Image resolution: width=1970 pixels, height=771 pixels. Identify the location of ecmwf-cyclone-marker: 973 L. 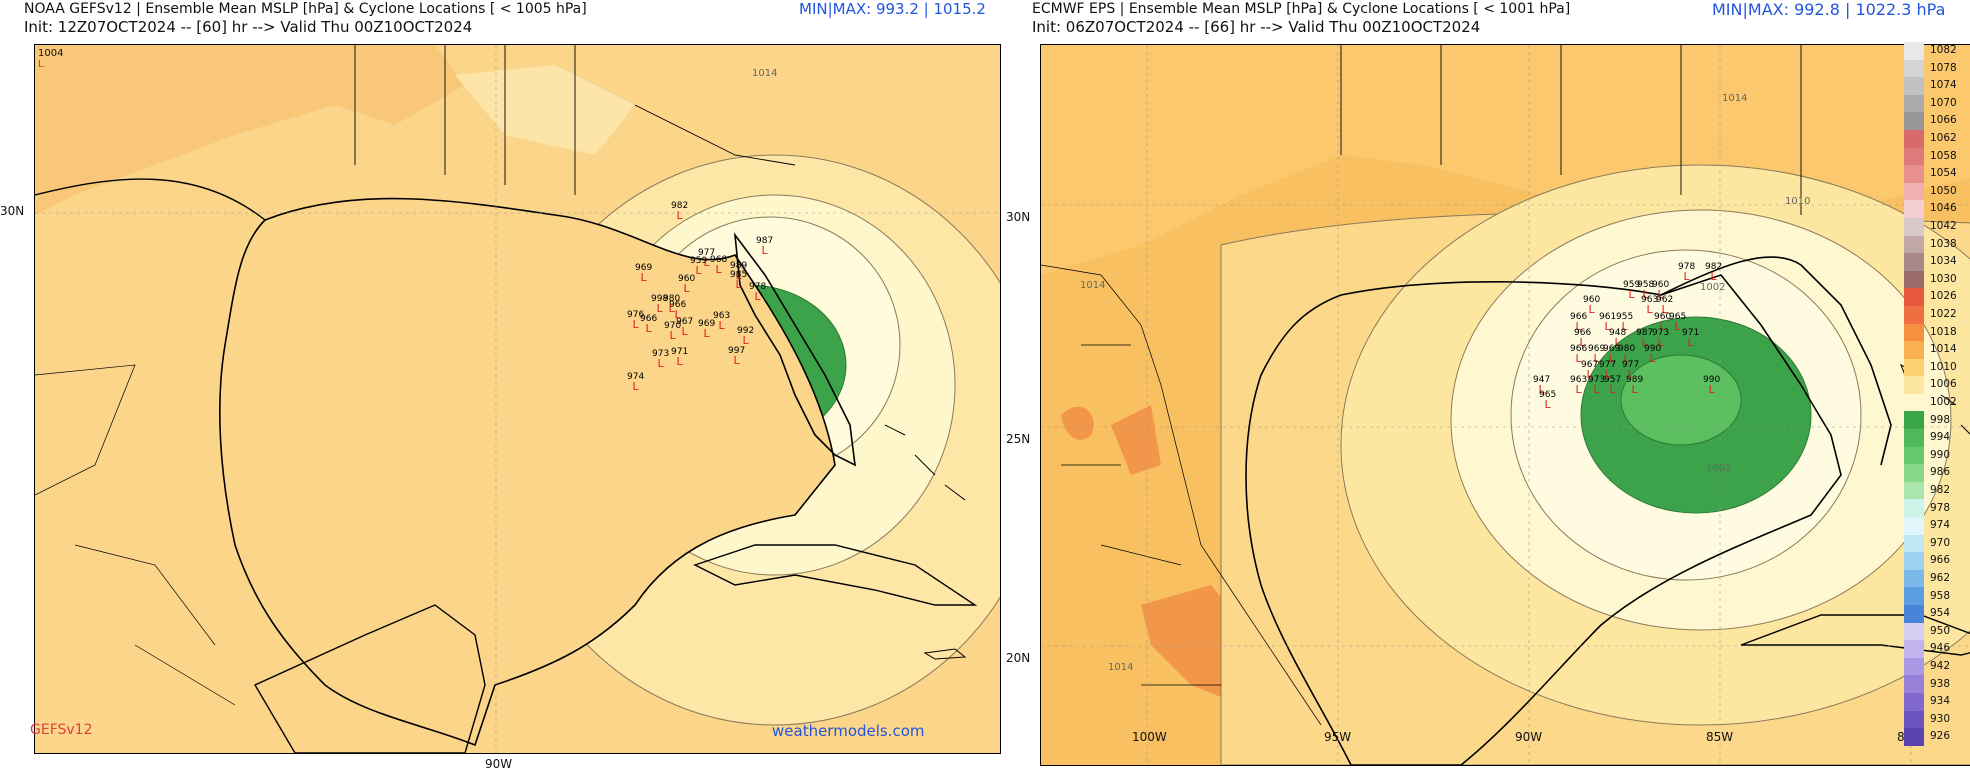
(1597, 385).